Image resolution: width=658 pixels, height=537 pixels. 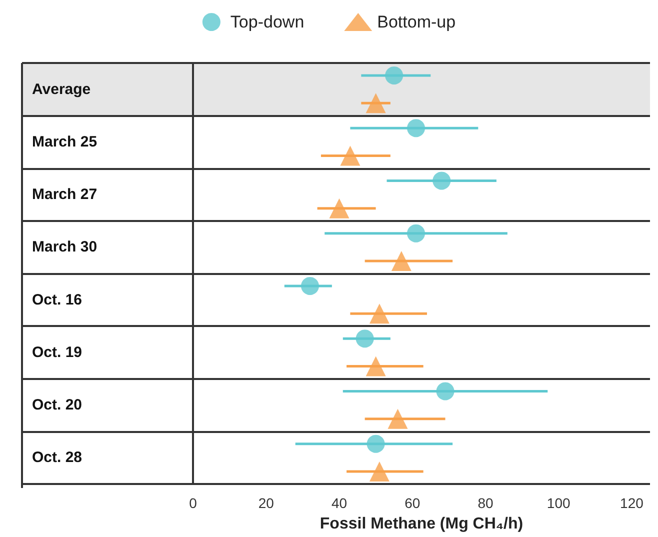 What do you see at coordinates (61, 89) in the screenshot?
I see `y-tick-label: Average` at bounding box center [61, 89].